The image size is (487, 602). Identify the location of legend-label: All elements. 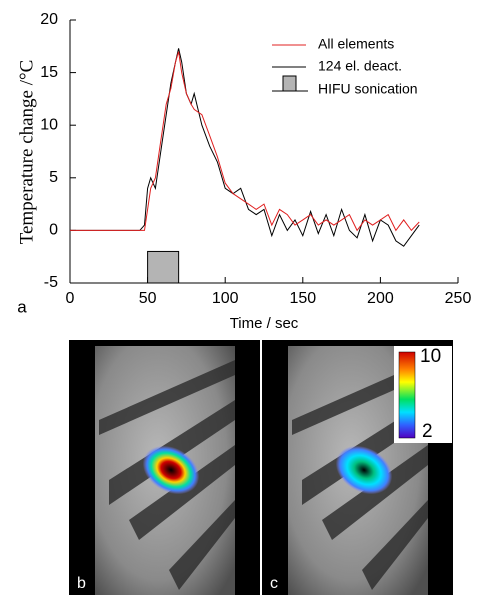
(356, 44).